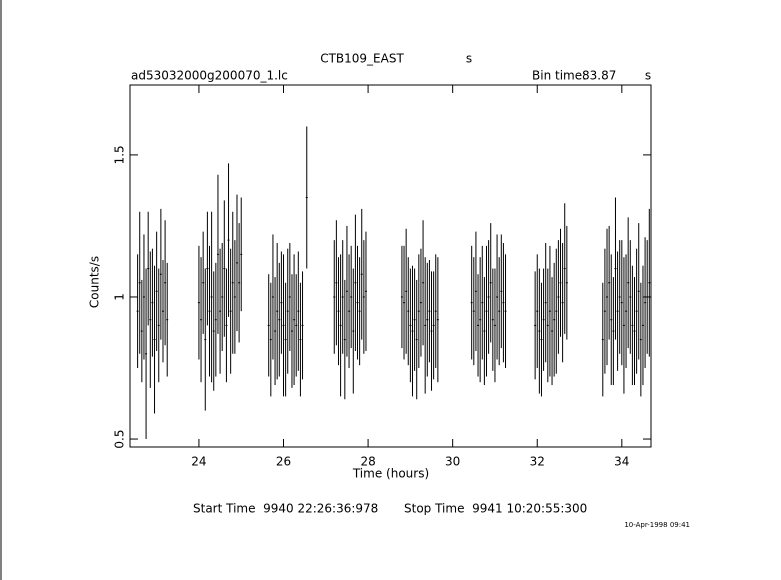  I want to click on y-tick-label: 1.5, so click(120, 154).